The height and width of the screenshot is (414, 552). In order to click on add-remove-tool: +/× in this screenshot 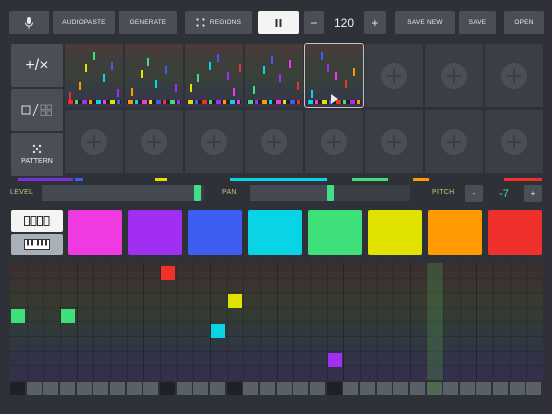, I will do `click(37, 65)`.